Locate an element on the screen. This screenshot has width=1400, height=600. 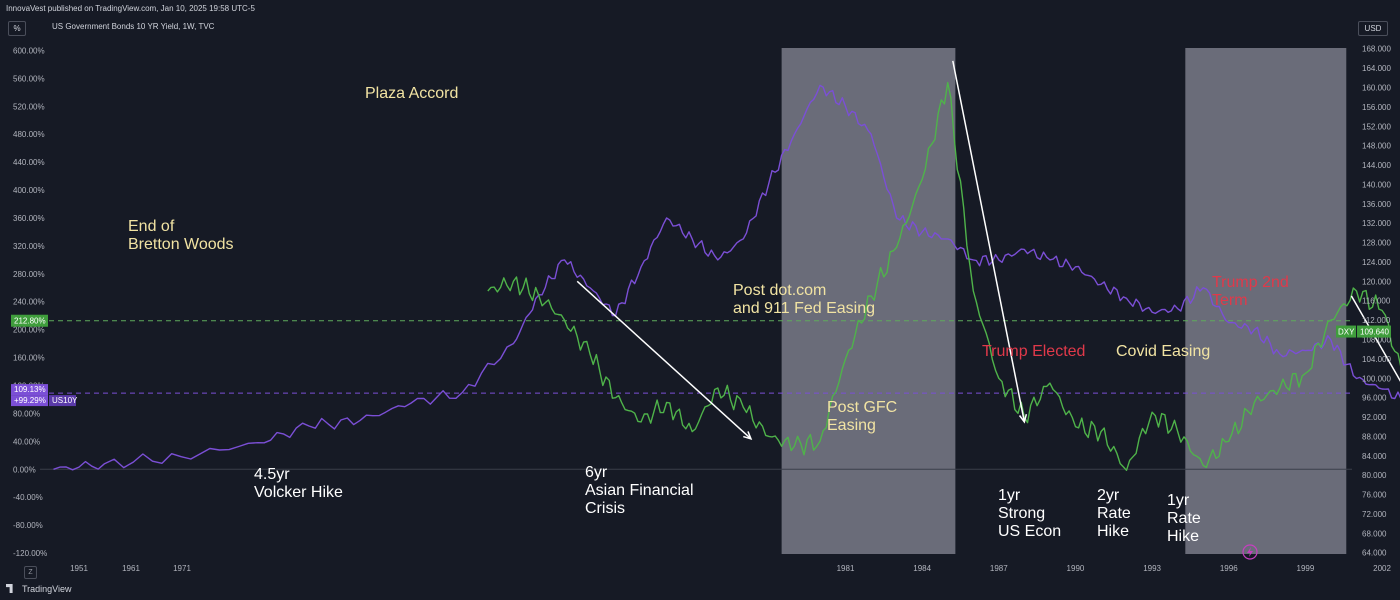
right-tick-label: 168.000 is located at coordinates (1376, 49).